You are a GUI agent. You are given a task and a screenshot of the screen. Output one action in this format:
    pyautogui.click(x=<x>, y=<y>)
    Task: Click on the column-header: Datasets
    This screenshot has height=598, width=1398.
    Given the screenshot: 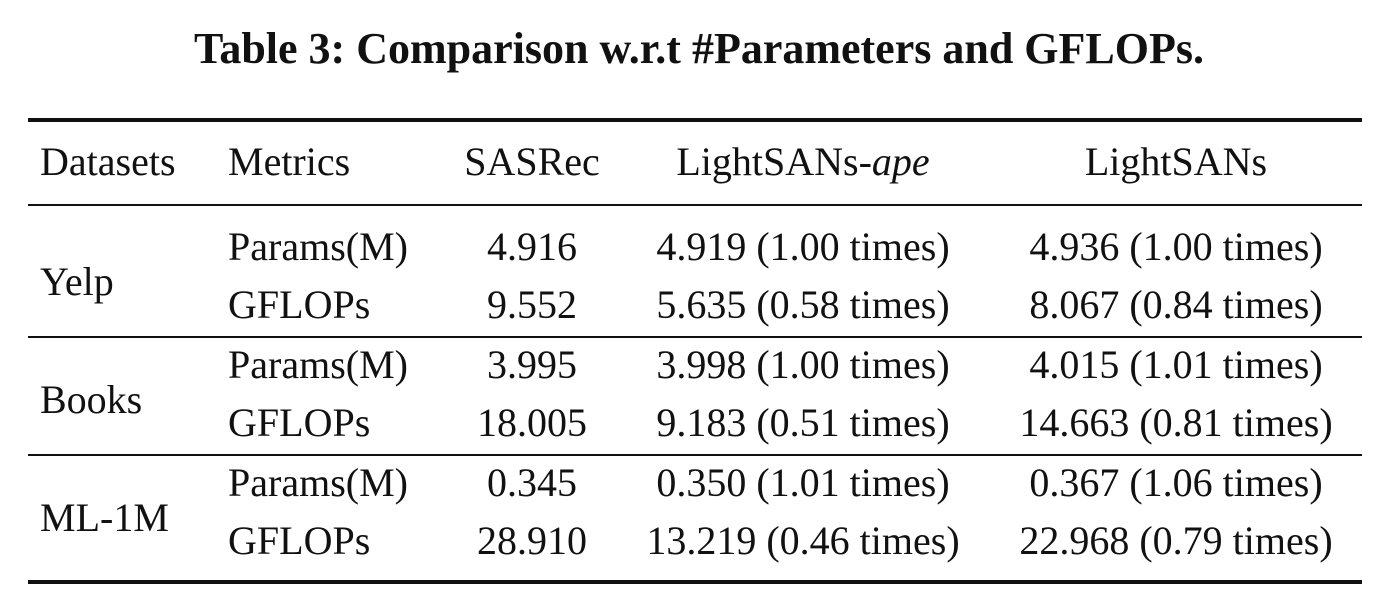 What is the action you would take?
    pyautogui.click(x=108, y=161)
    